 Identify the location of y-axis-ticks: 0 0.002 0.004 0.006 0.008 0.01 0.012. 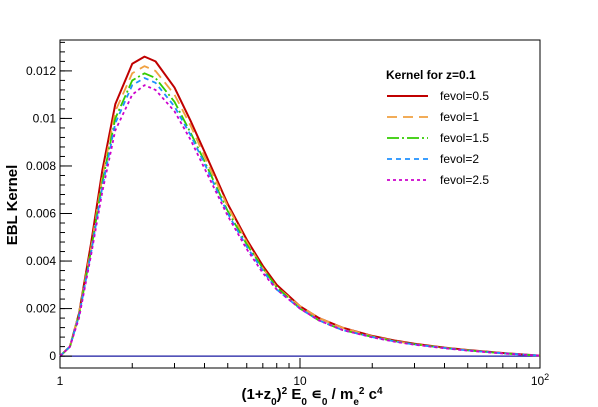
(49, 202).